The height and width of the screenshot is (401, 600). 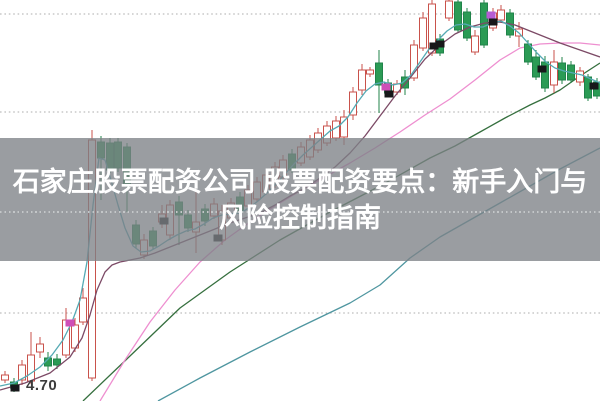 I want to click on gridline-over-band, so click(x=300, y=212).